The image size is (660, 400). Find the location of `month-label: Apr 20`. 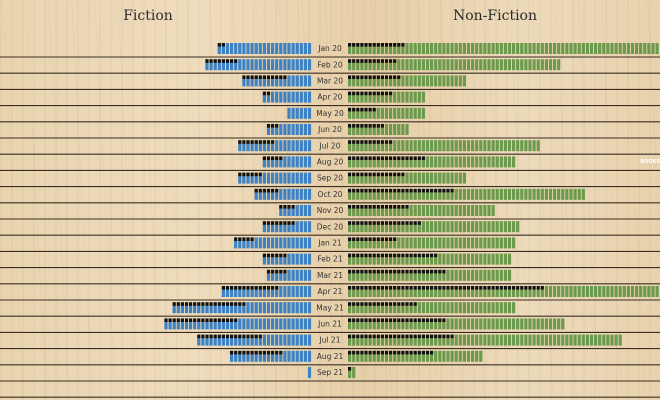

month-label: Apr 20 is located at coordinates (330, 97).